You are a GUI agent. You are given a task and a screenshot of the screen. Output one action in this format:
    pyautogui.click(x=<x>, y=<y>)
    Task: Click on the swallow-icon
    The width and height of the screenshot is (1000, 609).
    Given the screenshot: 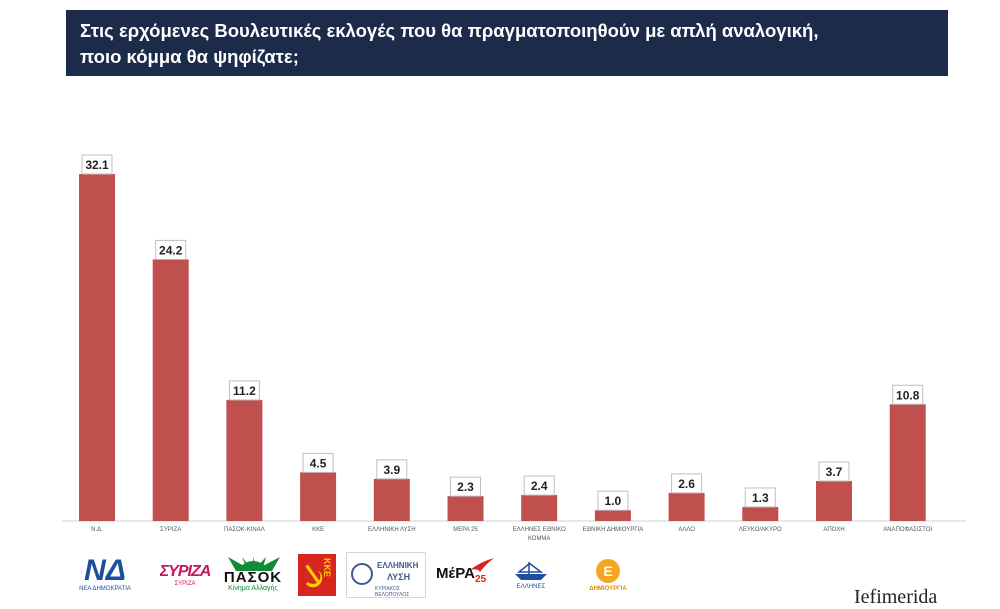 What is the action you would take?
    pyautogui.click(x=482, y=565)
    